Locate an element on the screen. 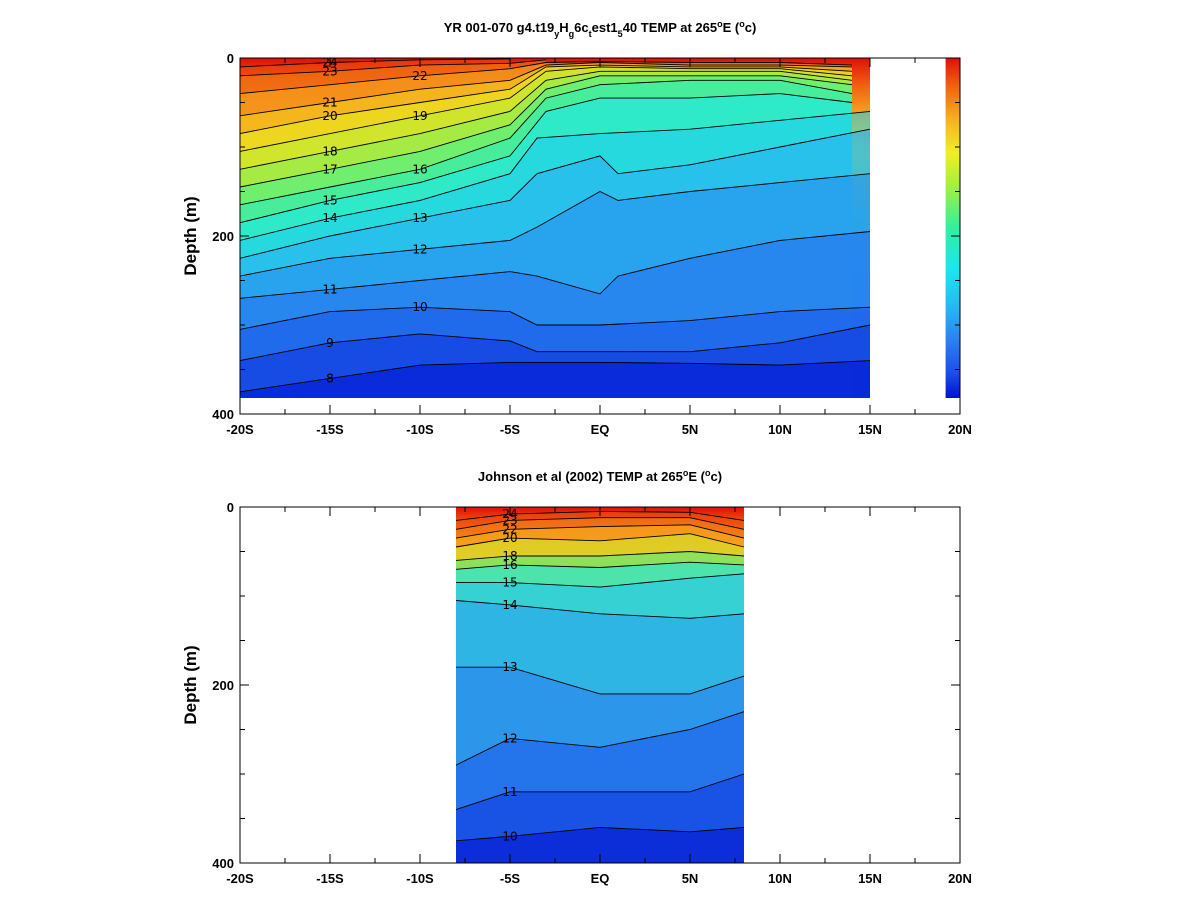  title-part: Johnson et al (2002) TEMP at 265 is located at coordinates (580, 476).